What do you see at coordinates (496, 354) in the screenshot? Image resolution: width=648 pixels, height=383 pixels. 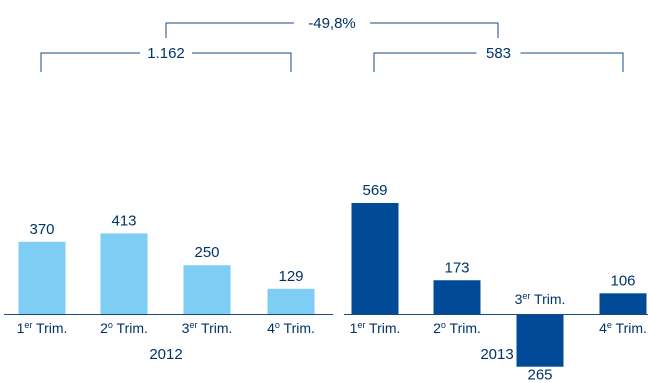 I see `year-label-2013: 2013` at bounding box center [496, 354].